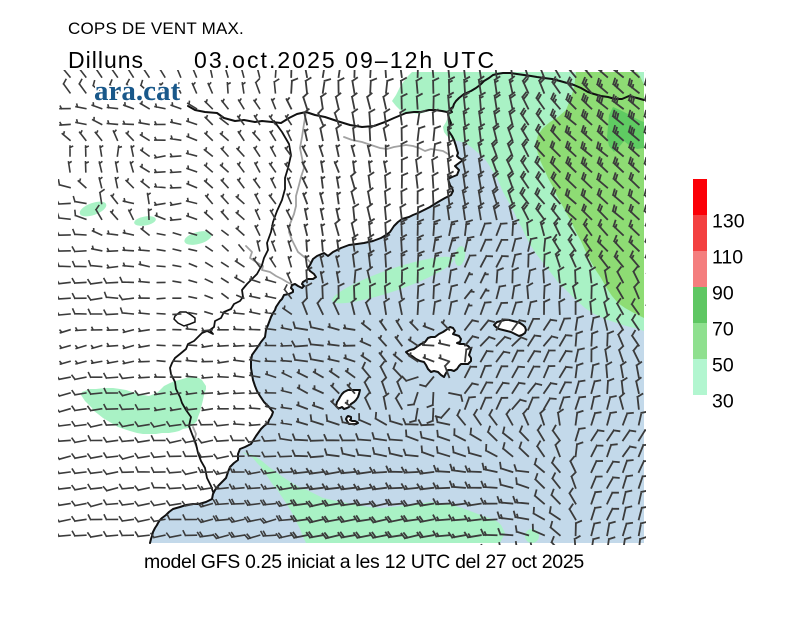 Image resolution: width=800 pixels, height=617 pixels. Describe the element at coordinates (106, 60) in the screenshot. I see `svg-text: Dilluns` at that location.